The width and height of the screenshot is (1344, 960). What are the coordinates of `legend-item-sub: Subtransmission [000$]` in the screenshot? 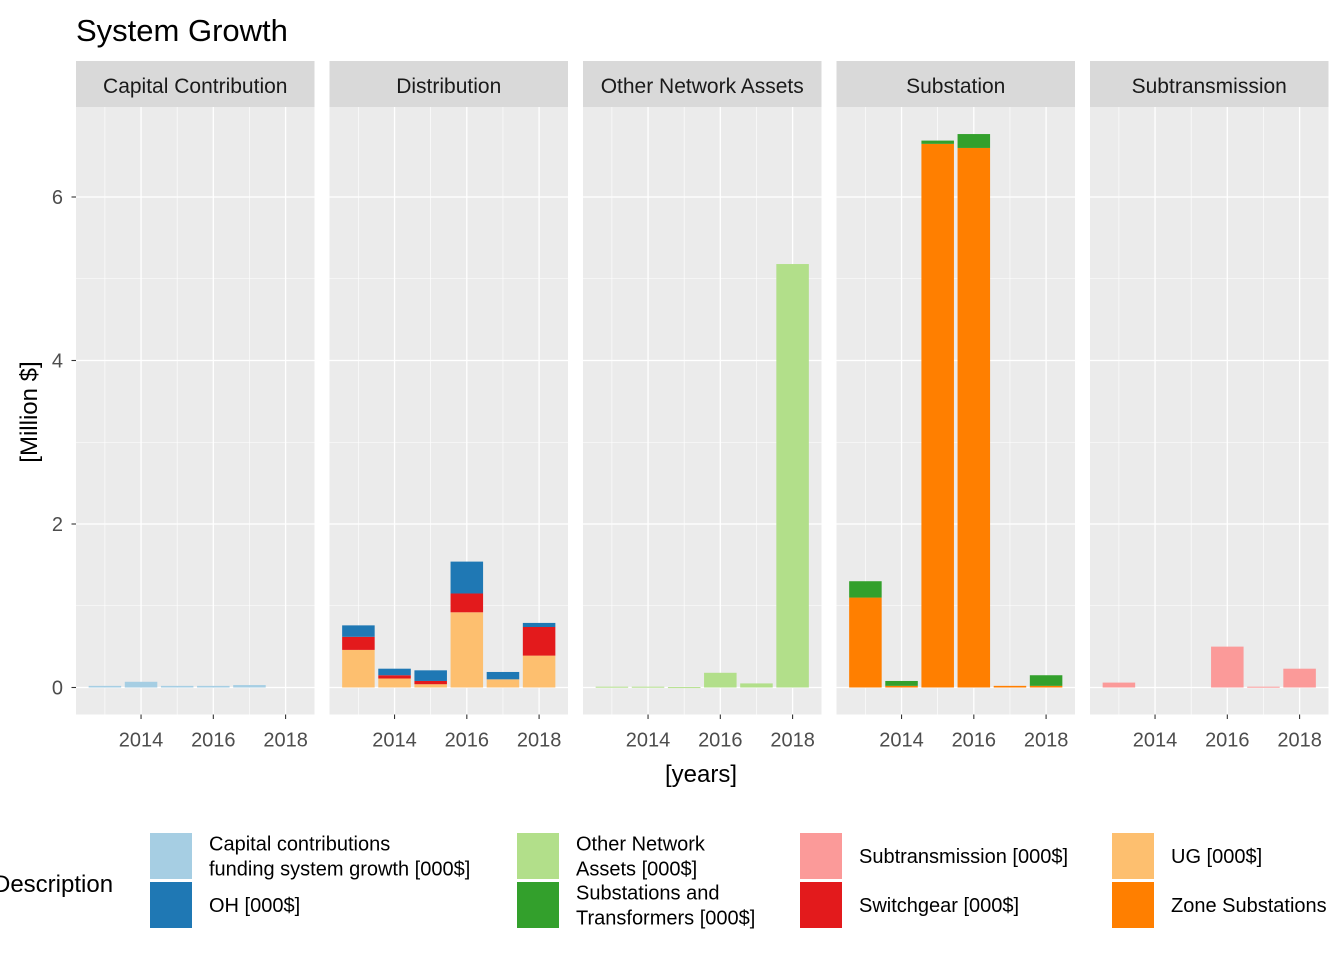 It's located at (934, 856).